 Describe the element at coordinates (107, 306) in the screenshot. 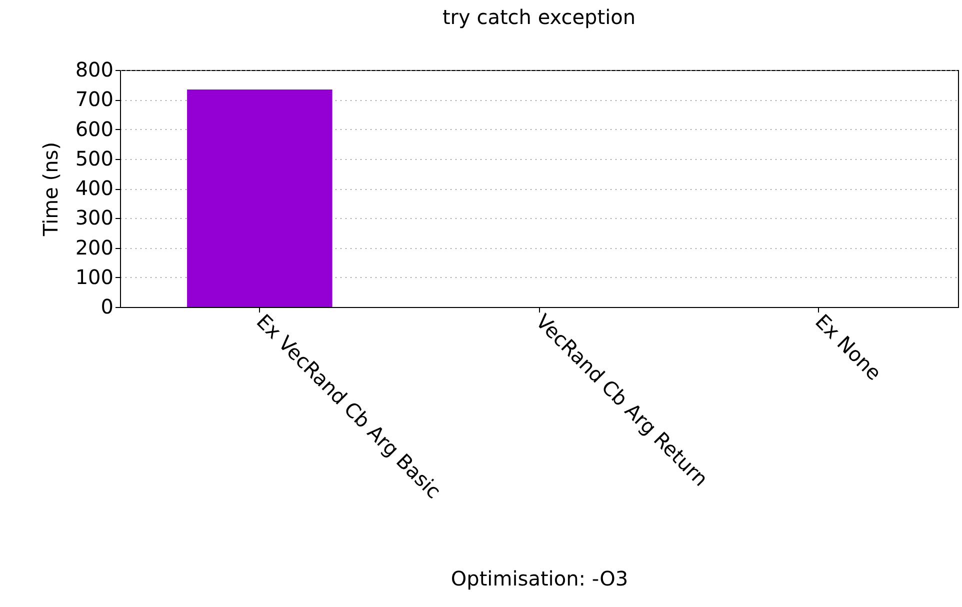

I see `y-tick-label: 0` at that location.